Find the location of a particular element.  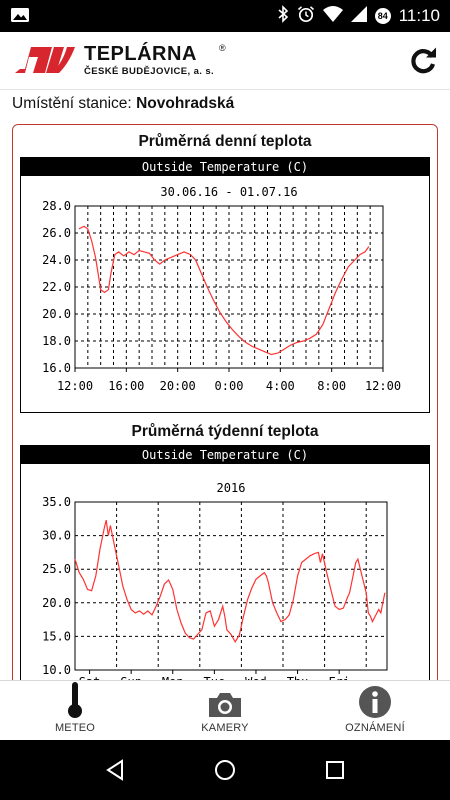

plot-area-border is located at coordinates (231, 586).